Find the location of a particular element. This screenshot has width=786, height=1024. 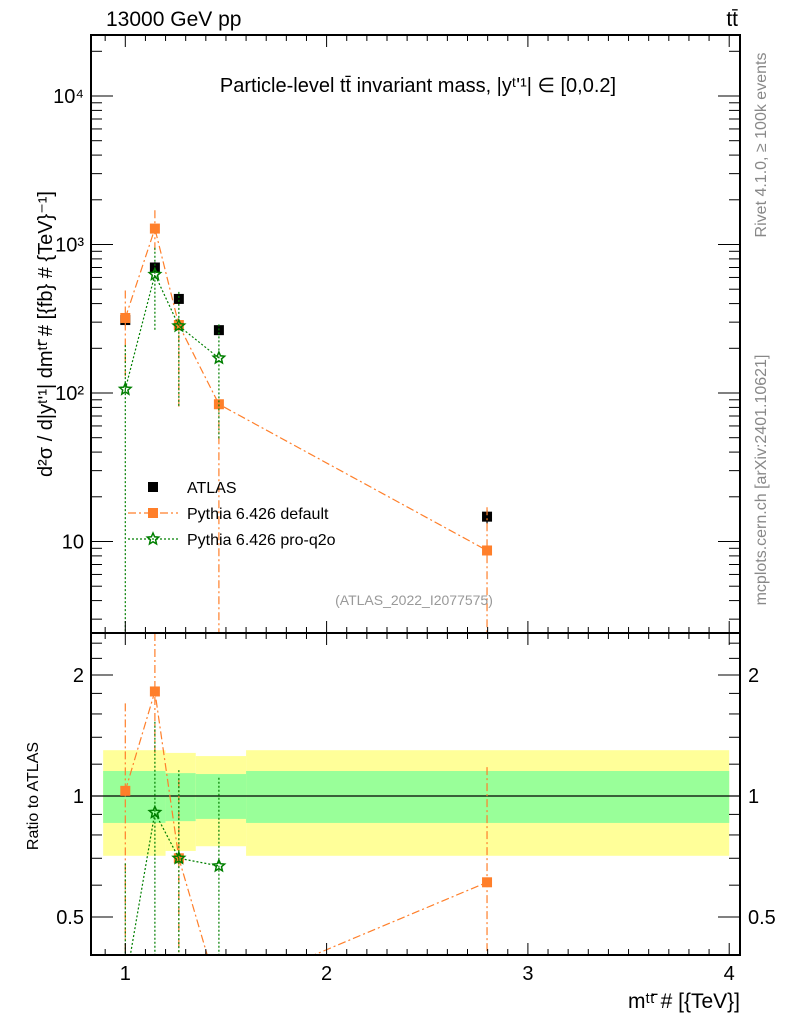

ratio-y-axis-label: Ratio to ATLAS is located at coordinates (33, 796).